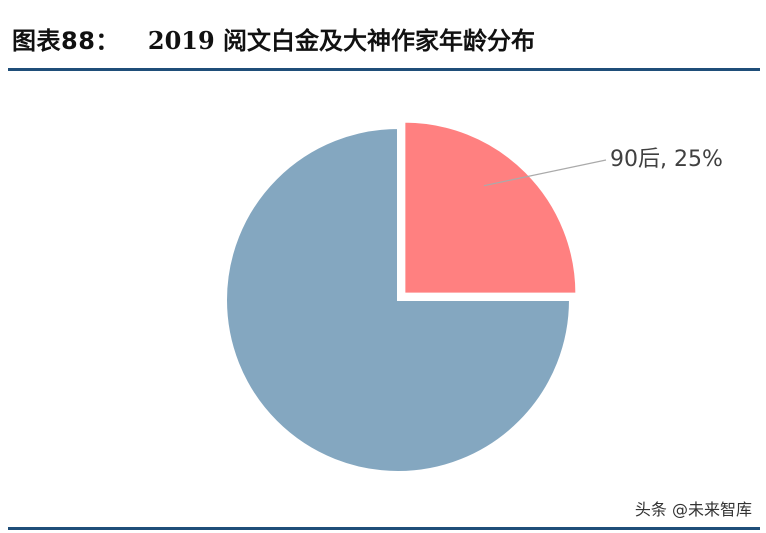 The height and width of the screenshot is (533, 766). I want to click on figure-number: 图表88：, so click(66, 40).